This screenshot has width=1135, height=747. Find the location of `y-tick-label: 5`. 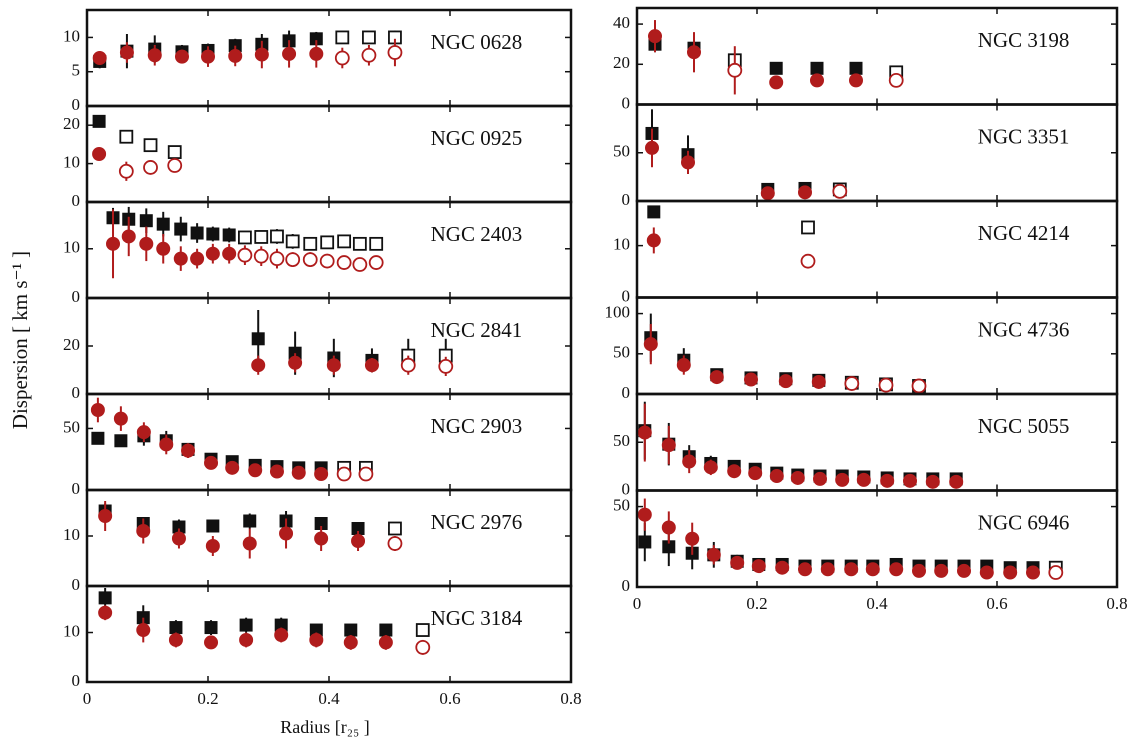

y-tick-label: 5 is located at coordinates (76, 70).